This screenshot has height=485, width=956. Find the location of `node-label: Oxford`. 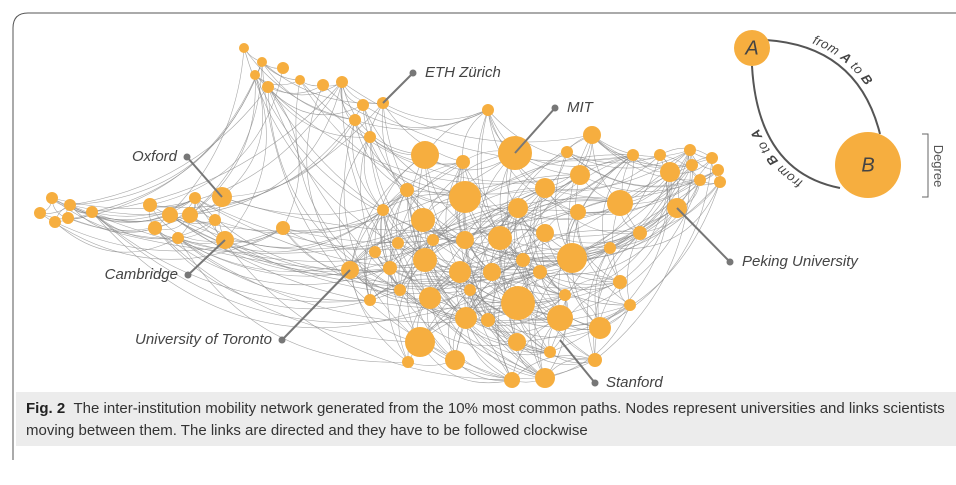

node-label: Oxford is located at coordinates (155, 156).